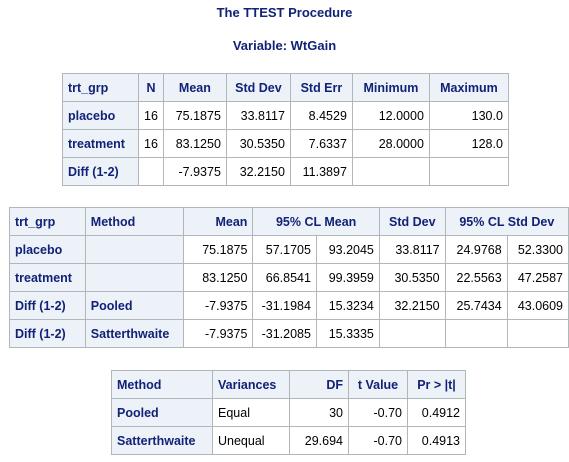  What do you see at coordinates (390, 143) in the screenshot?
I see `table-cell: 28.0000` at bounding box center [390, 143].